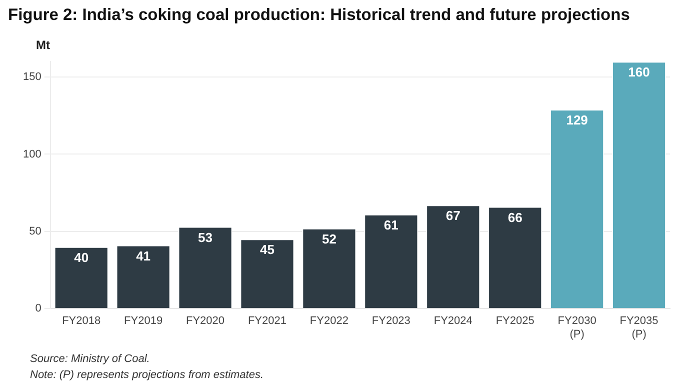  I want to click on y-tick-label: 150, so click(32, 77).